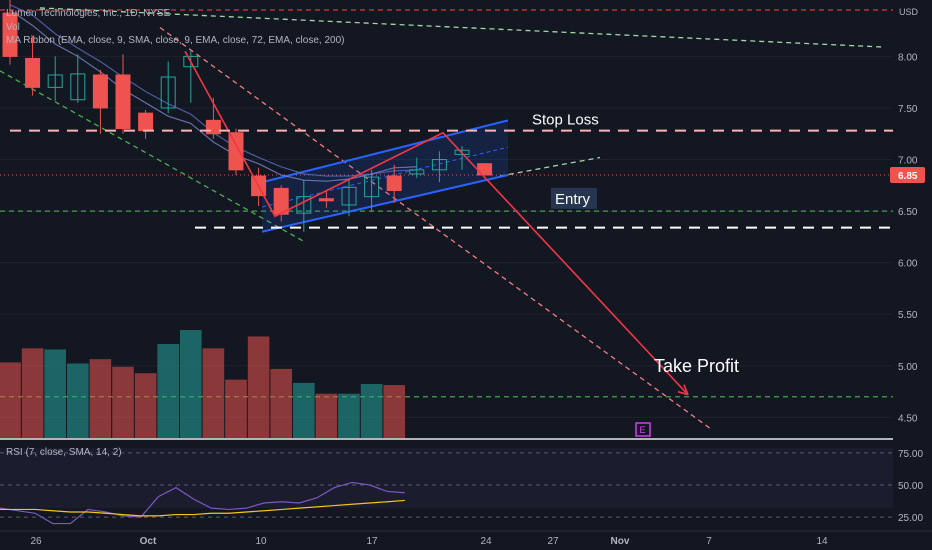  Describe the element at coordinates (446, 478) in the screenshot. I see `rsi-band` at that location.